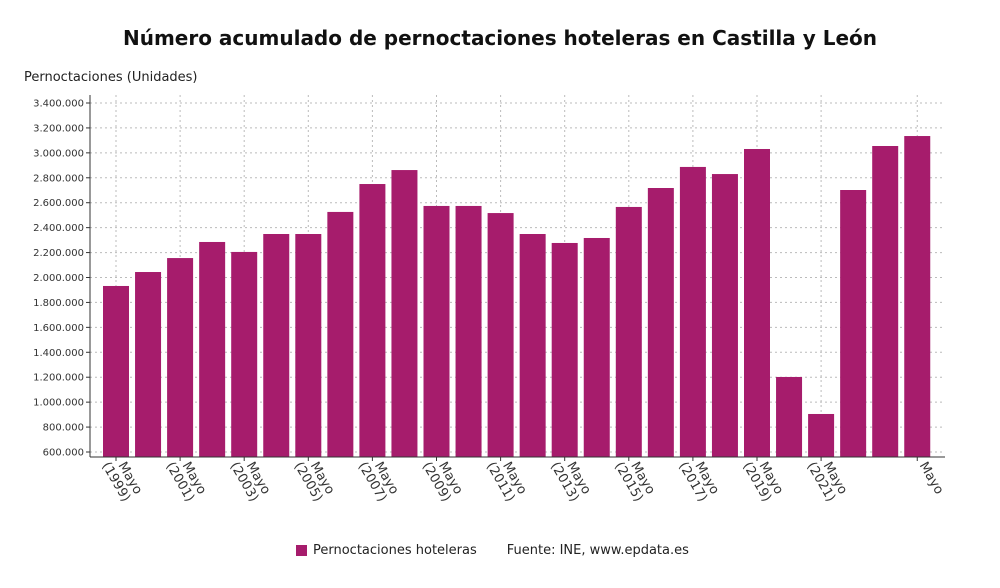 Image resolution: width=1000 pixels, height=588 pixels. I want to click on x-tick-label: Mayo(2013), so click(570, 479).